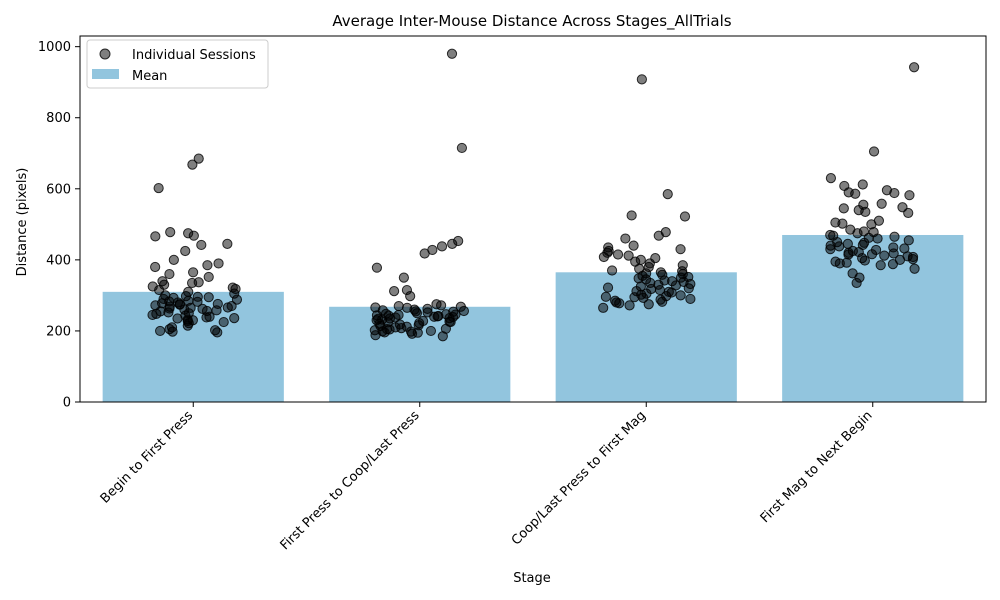 The image size is (1000, 600). What do you see at coordinates (22, 222) in the screenshot?
I see `y-axis-label: Distance (pixels)` at bounding box center [22, 222].